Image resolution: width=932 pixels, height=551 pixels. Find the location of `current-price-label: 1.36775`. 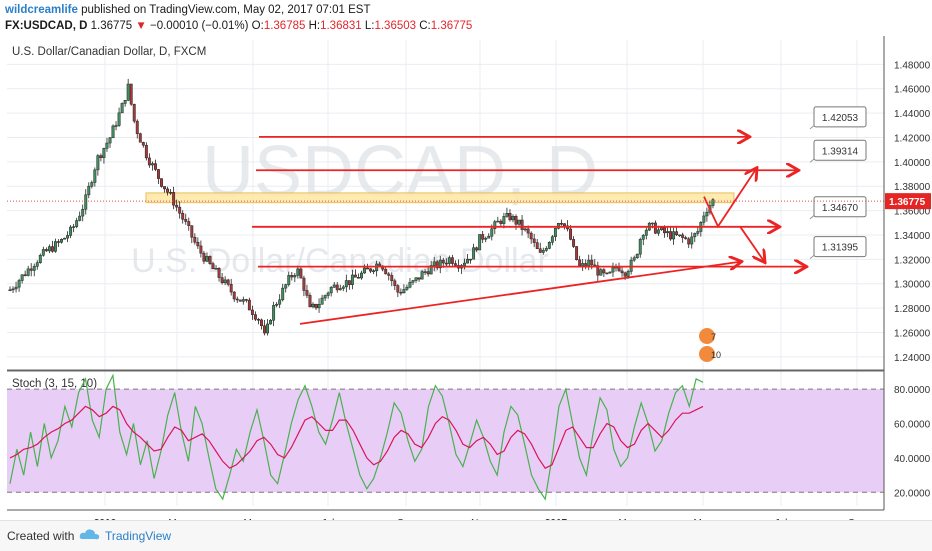

current-price-label: 1.36775 is located at coordinates (907, 202).